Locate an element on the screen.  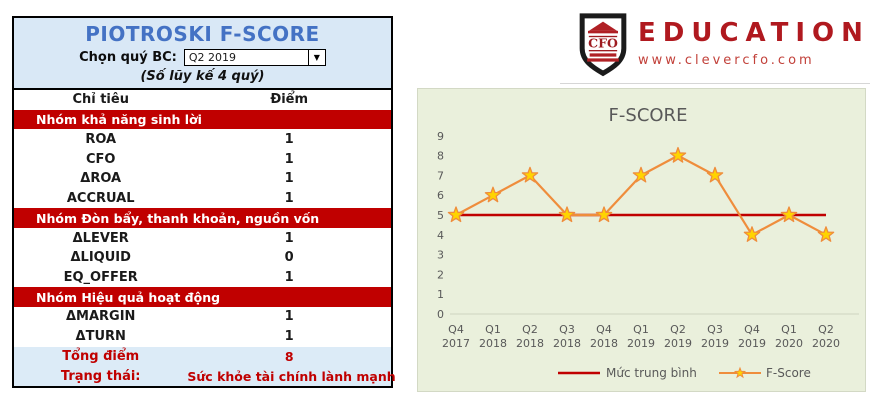
status-badge: Sức khỏe tài chính lành mạnh is located at coordinates (291, 376).